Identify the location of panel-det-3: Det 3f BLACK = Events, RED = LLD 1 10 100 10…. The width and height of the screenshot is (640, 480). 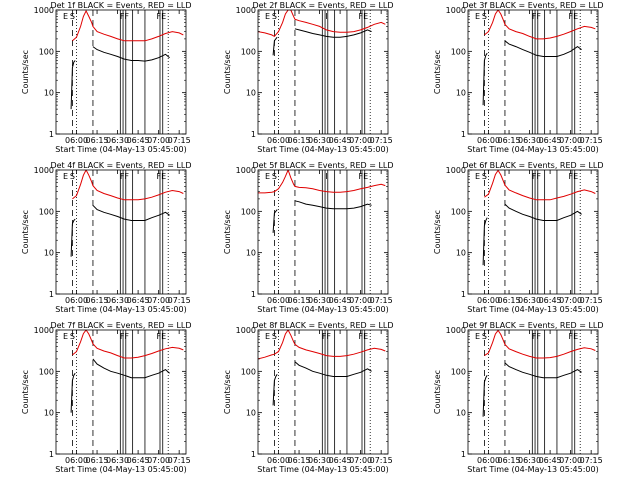
(518, 77).